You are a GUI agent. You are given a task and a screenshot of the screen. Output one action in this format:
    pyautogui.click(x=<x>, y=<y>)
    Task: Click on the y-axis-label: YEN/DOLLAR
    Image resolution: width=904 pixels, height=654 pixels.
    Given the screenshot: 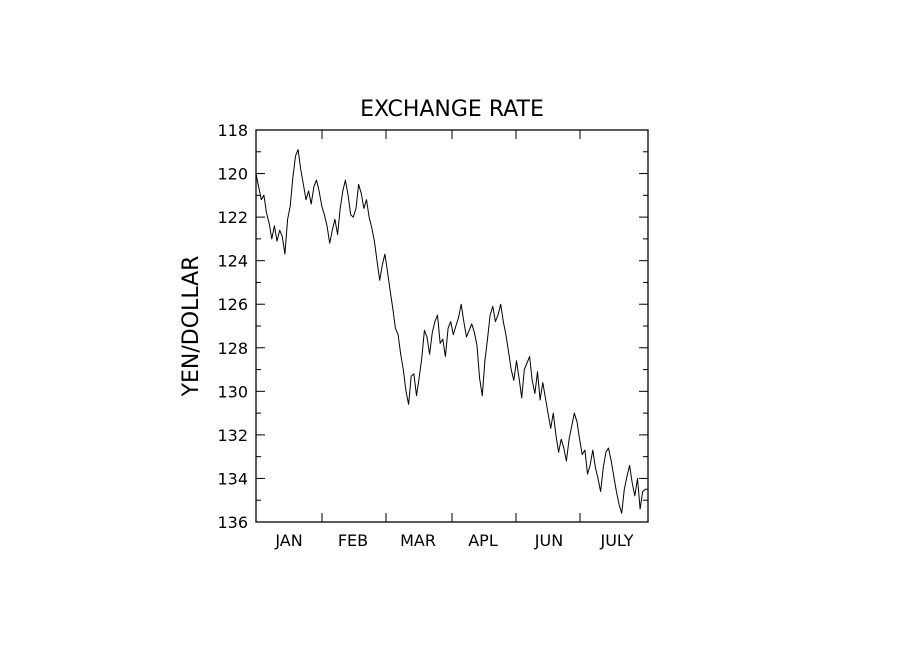 What is the action you would take?
    pyautogui.click(x=191, y=327)
    